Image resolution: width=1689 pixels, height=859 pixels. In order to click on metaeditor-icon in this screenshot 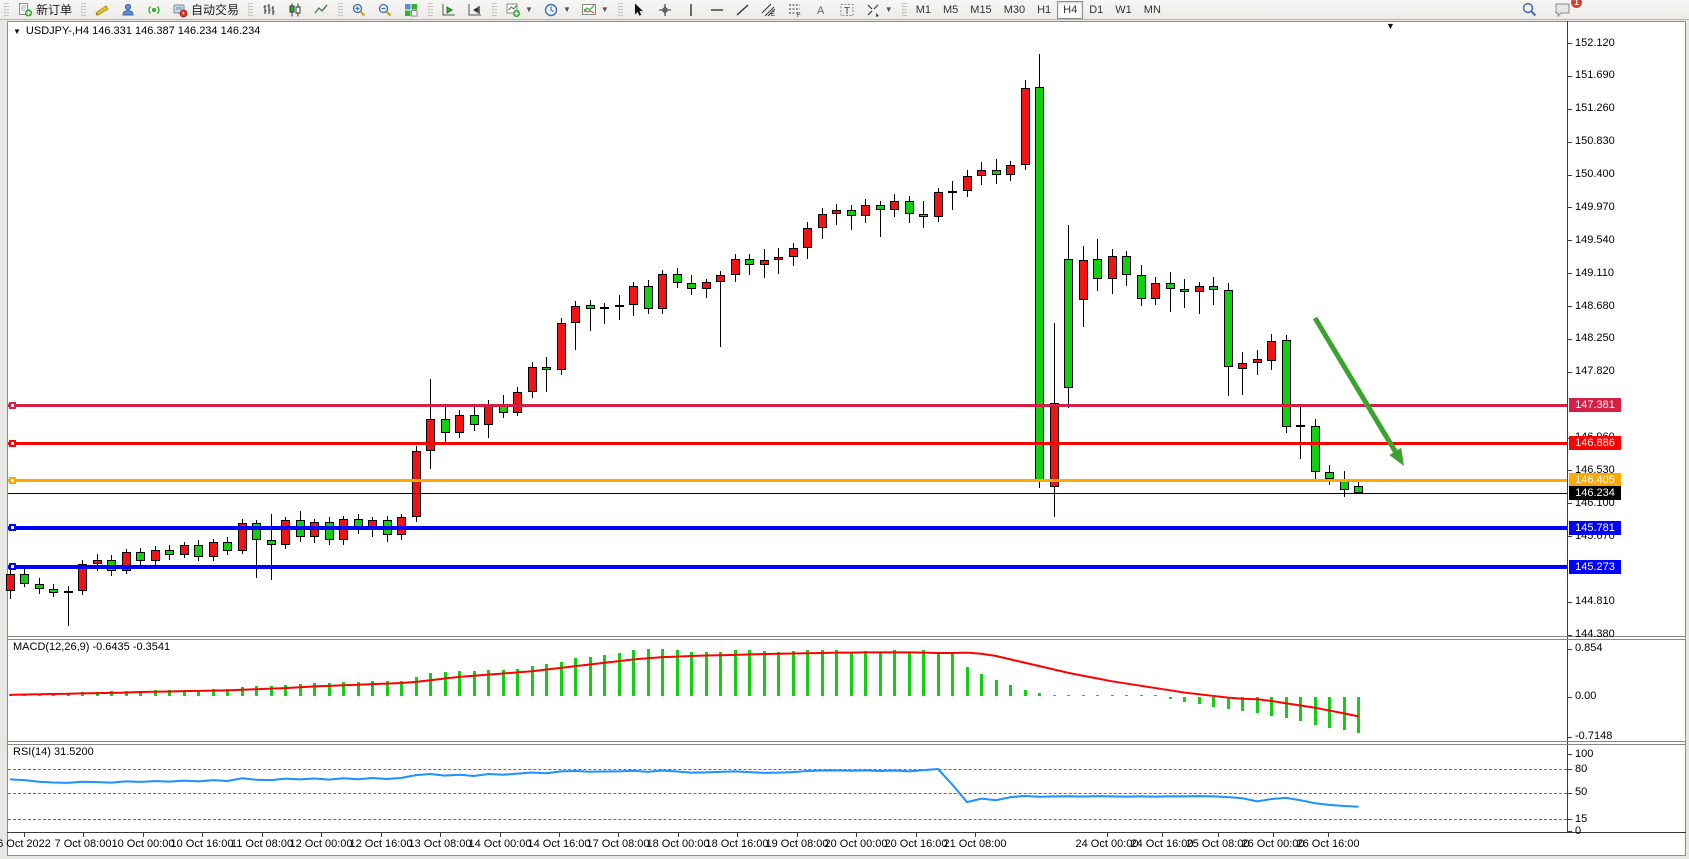, I will do `click(102, 10)`.